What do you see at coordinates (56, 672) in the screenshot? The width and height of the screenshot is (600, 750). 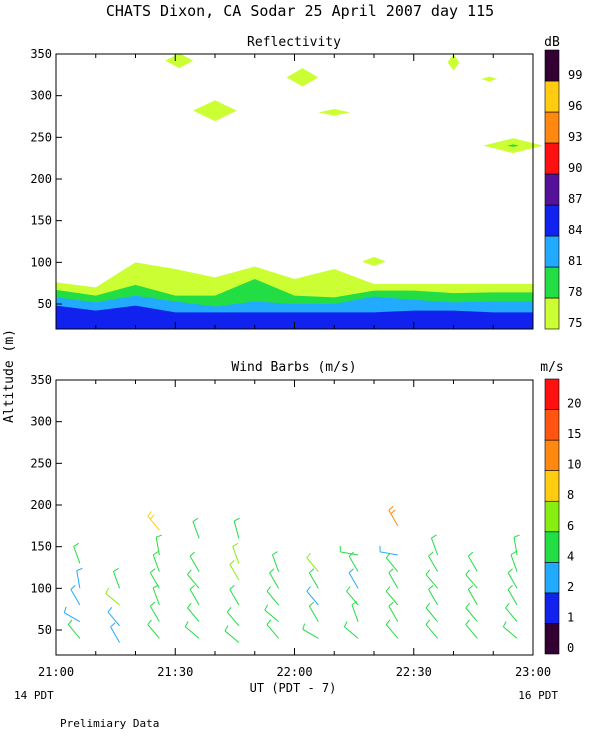 I see `x-tick-label: 21:00` at bounding box center [56, 672].